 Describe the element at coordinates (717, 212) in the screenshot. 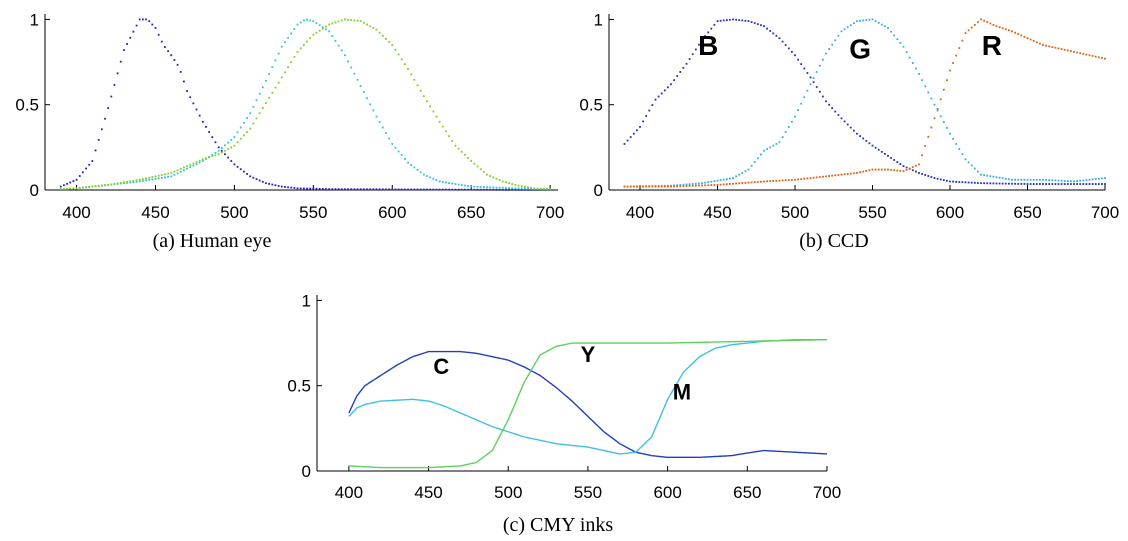

I see `x-tick-label: 450` at that location.